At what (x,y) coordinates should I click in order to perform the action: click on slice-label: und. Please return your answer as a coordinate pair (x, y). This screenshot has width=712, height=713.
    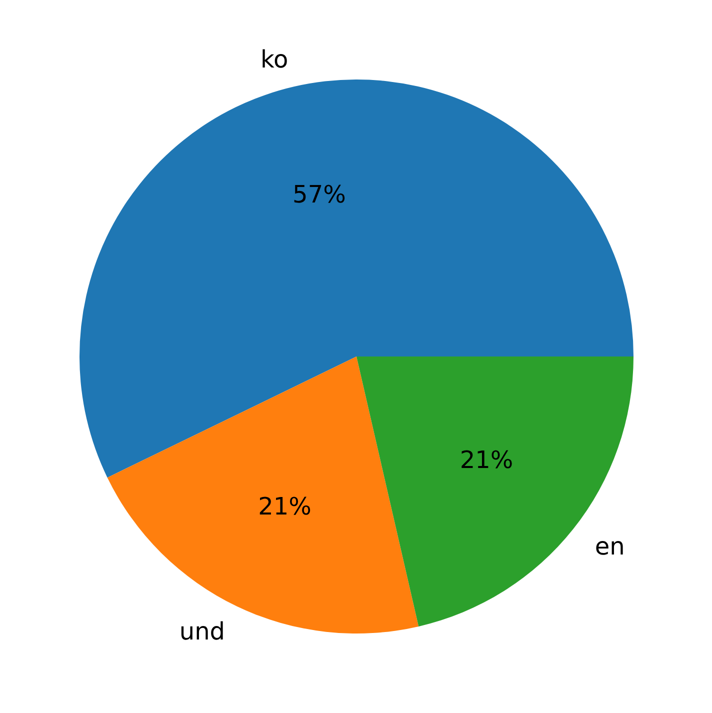
    Looking at the image, I should click on (202, 631).